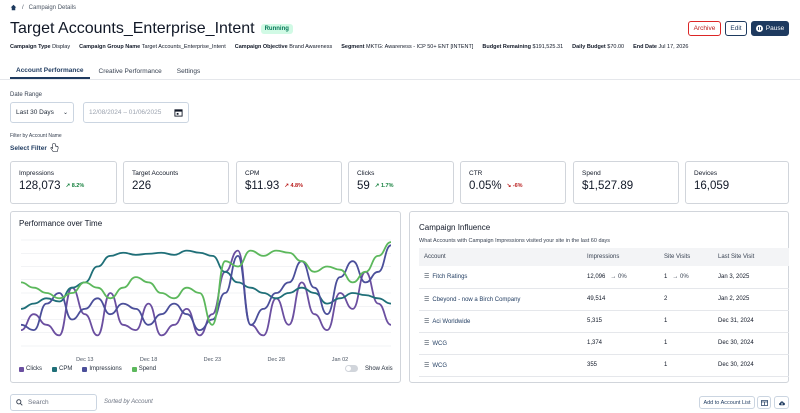 The height and width of the screenshot is (413, 800). I want to click on search-input: Search, so click(53, 402).